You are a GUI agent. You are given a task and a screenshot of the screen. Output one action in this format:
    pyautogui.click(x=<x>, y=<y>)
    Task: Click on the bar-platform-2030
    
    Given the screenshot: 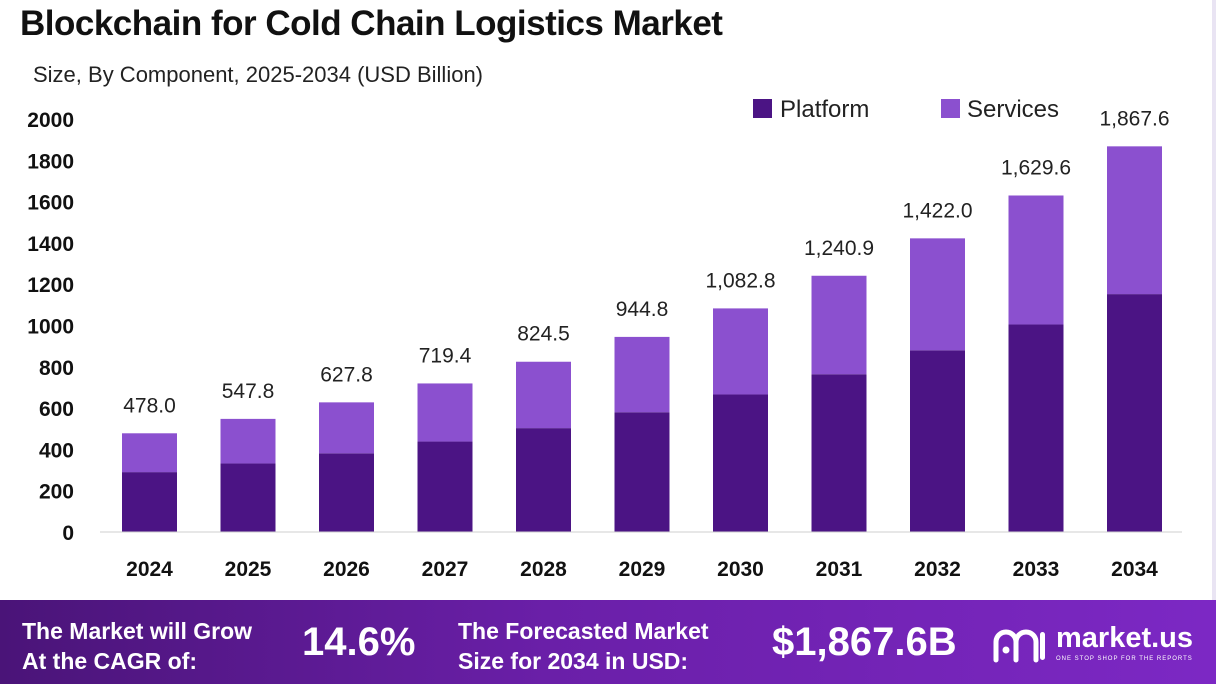 What is the action you would take?
    pyautogui.click(x=740, y=463)
    